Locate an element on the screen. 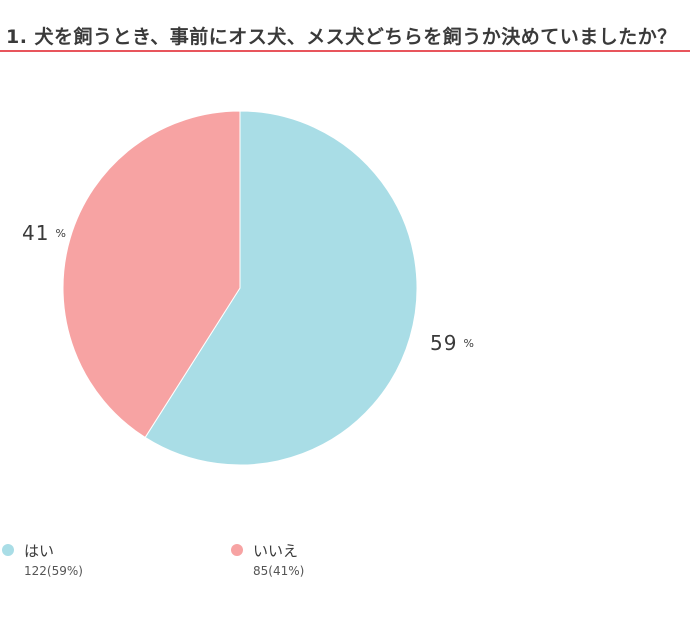 The height and width of the screenshot is (617, 700). slice-label-yes-value: 59 is located at coordinates (444, 343).